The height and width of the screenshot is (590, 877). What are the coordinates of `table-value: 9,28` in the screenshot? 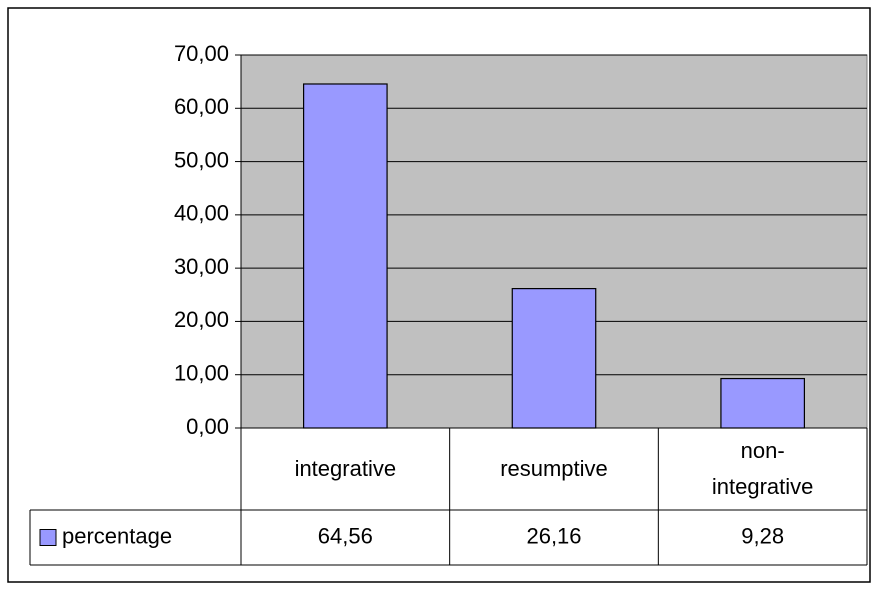 It's located at (762, 535).